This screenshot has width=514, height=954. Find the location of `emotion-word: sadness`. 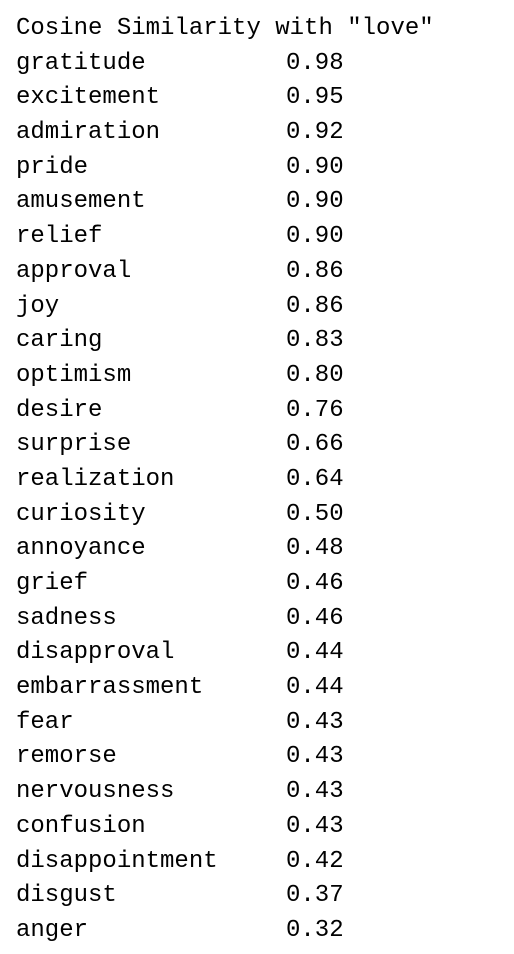

emotion-word: sadness is located at coordinates (66, 618).